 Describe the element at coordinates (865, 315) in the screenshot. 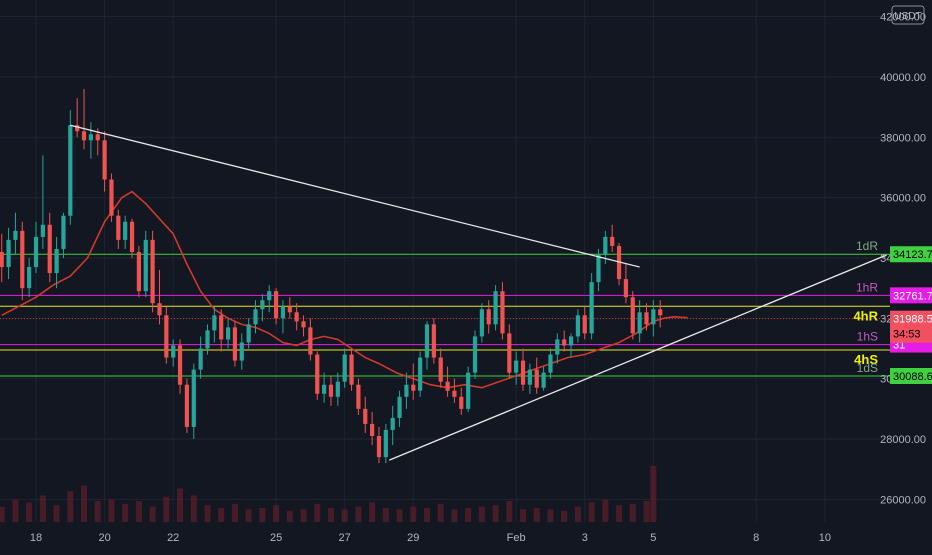

I see `level-label-4hR: 4hR` at that location.